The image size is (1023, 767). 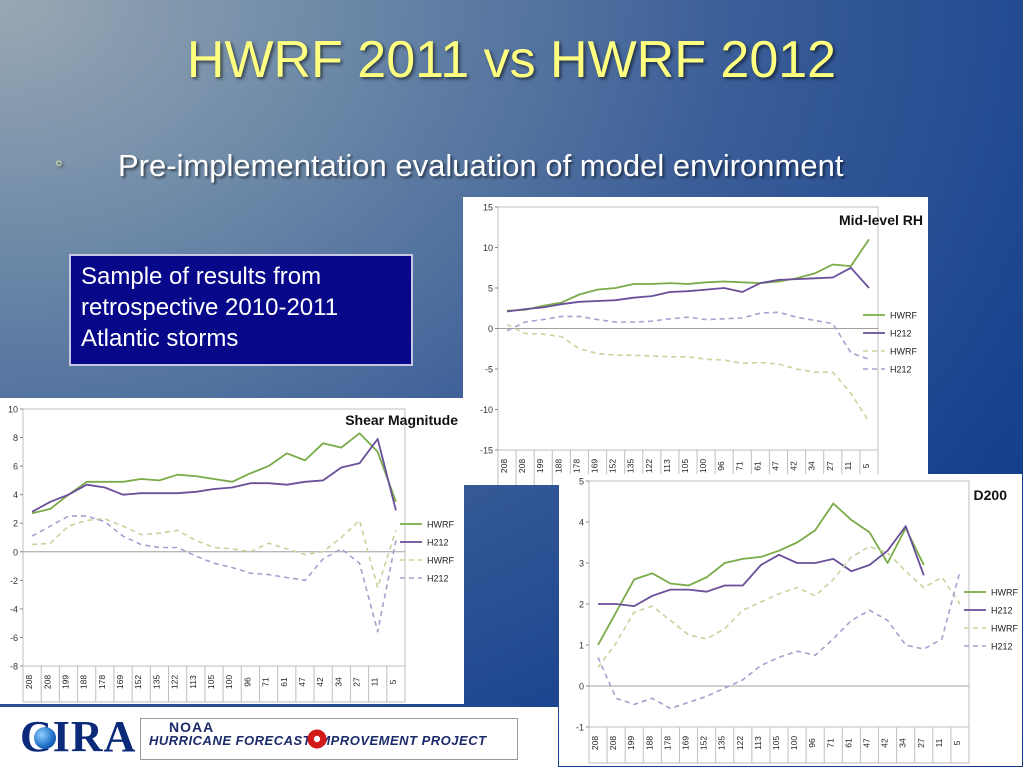 I want to click on y-tick-label: 15, so click(x=488, y=208).